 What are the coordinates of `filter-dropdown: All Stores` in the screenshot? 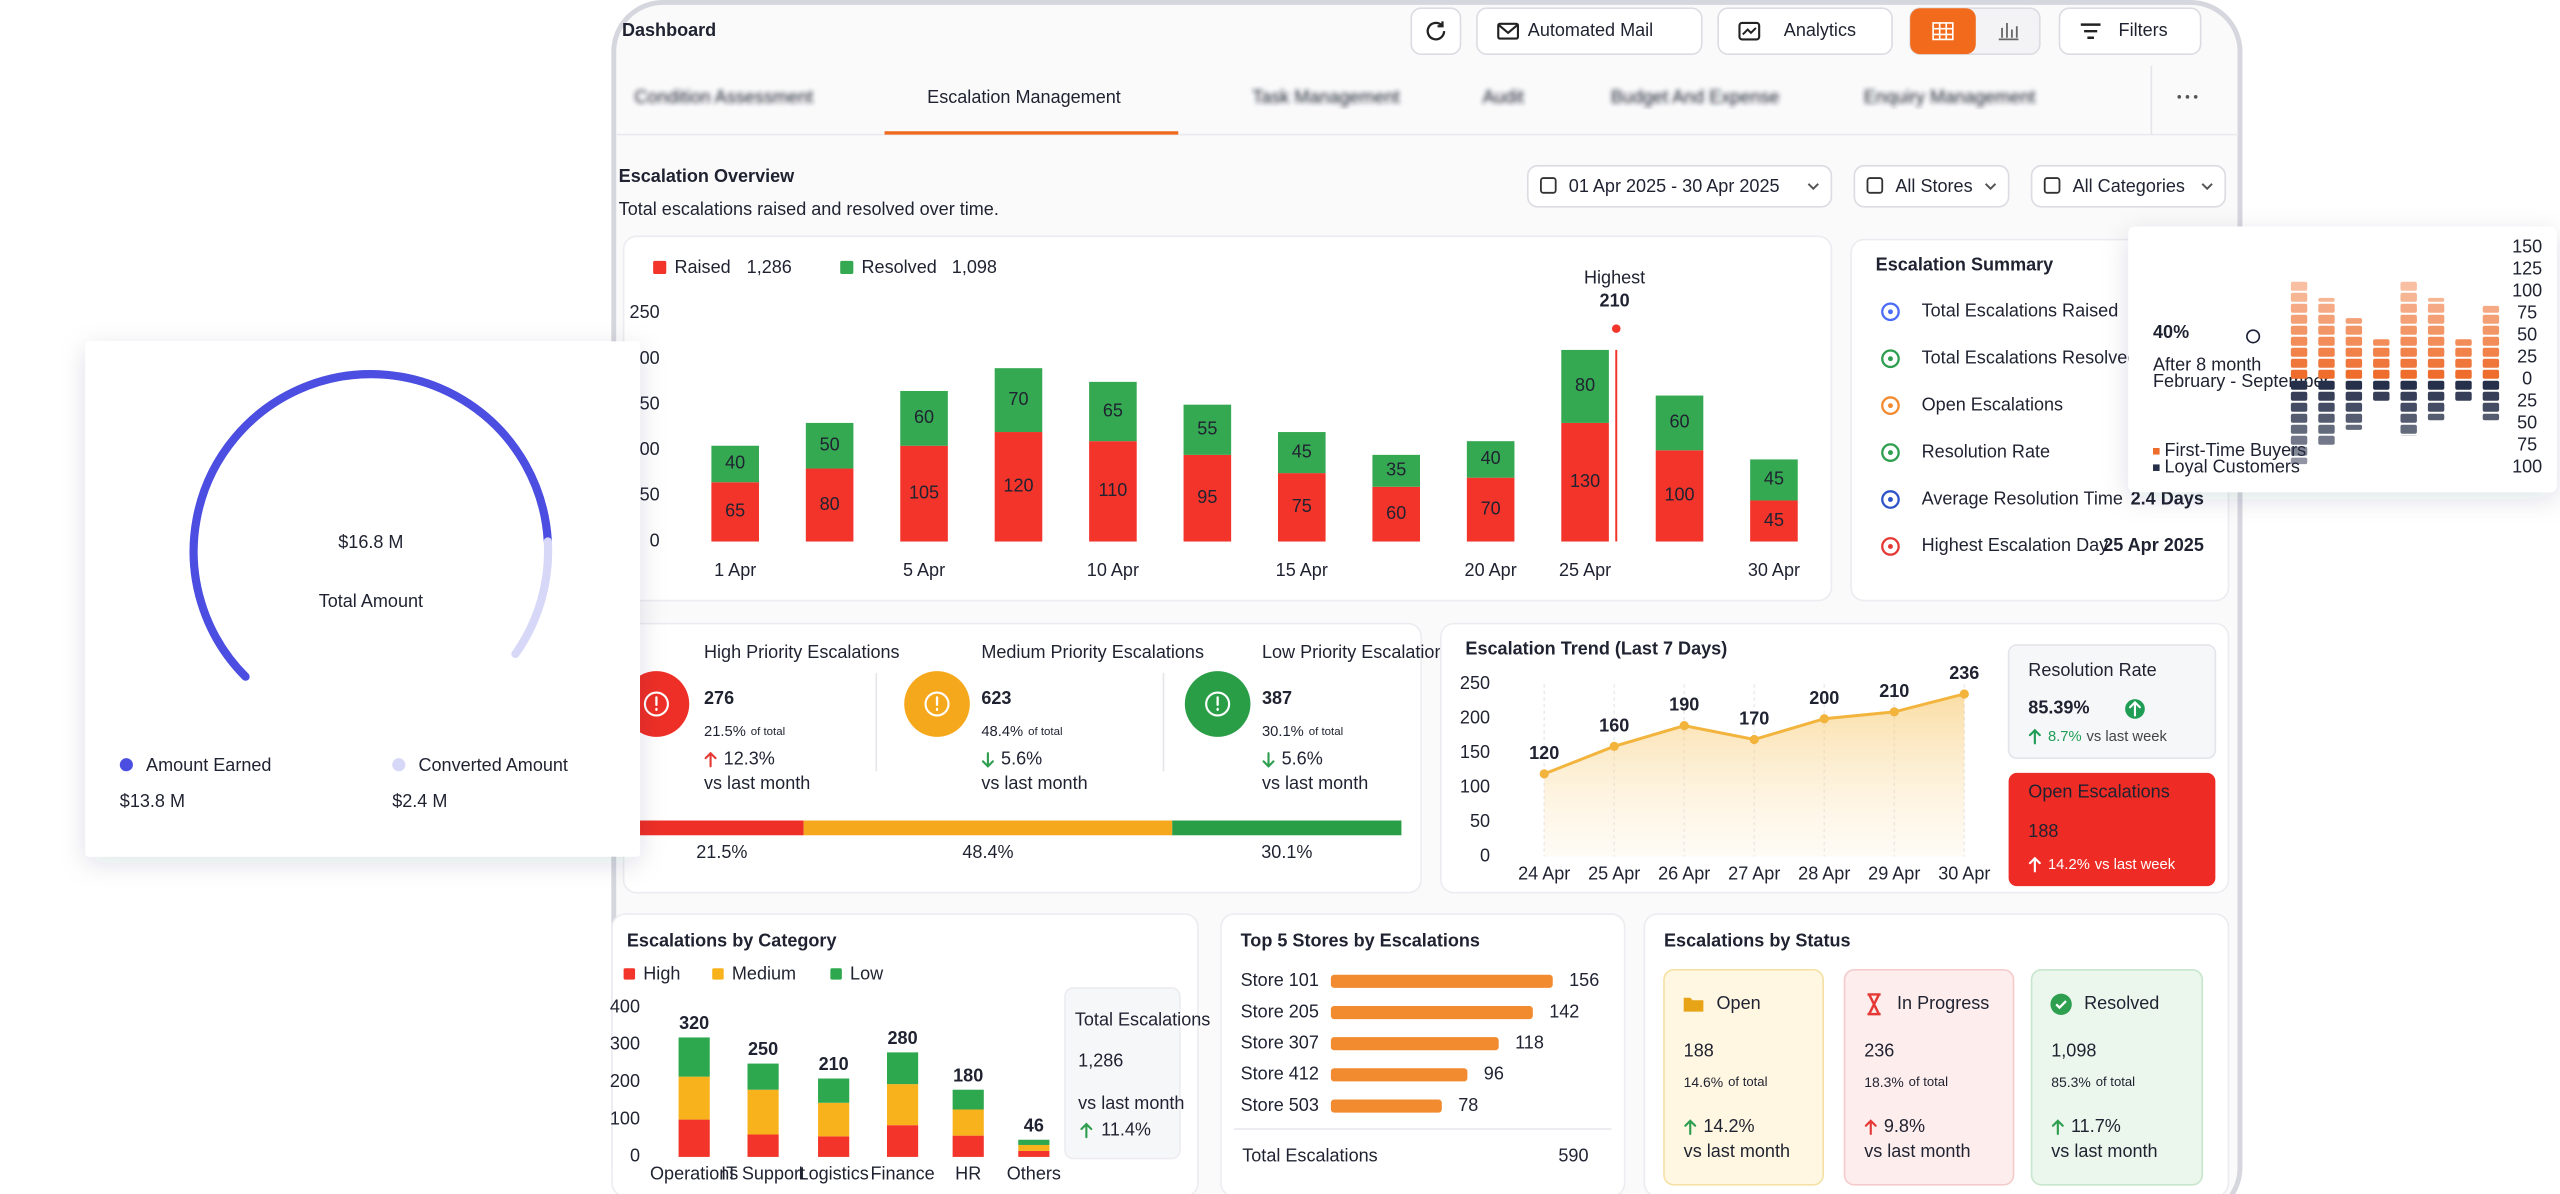 It's located at (1931, 186).